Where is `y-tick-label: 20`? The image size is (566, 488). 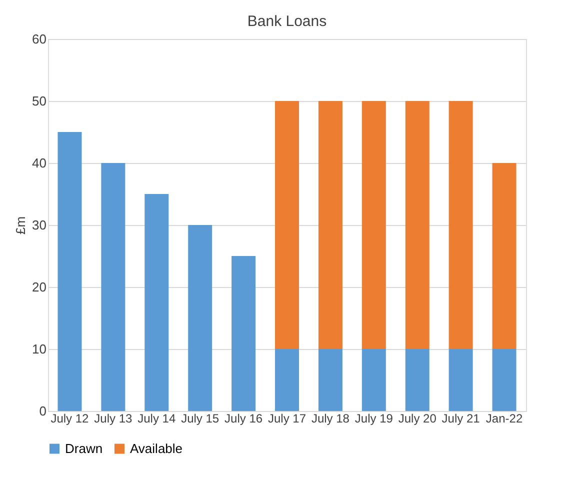 y-tick-label: 20 is located at coordinates (39, 287).